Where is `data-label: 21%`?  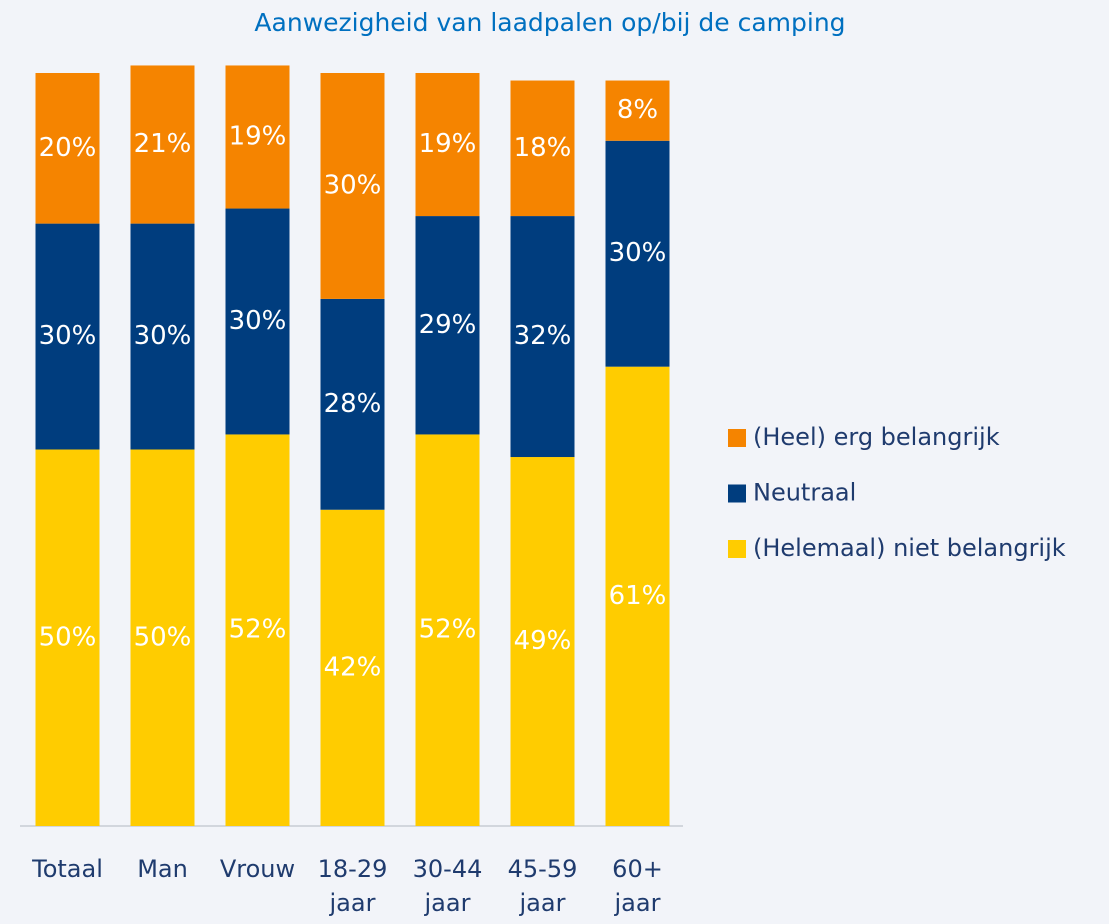
data-label: 21% is located at coordinates (163, 144).